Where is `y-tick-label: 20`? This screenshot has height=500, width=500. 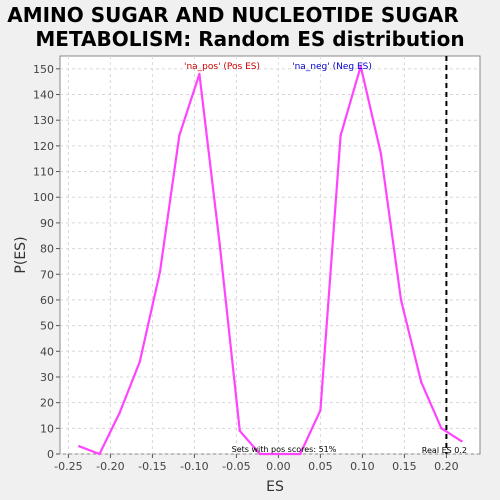 y-tick-label: 20 is located at coordinates (47, 403).